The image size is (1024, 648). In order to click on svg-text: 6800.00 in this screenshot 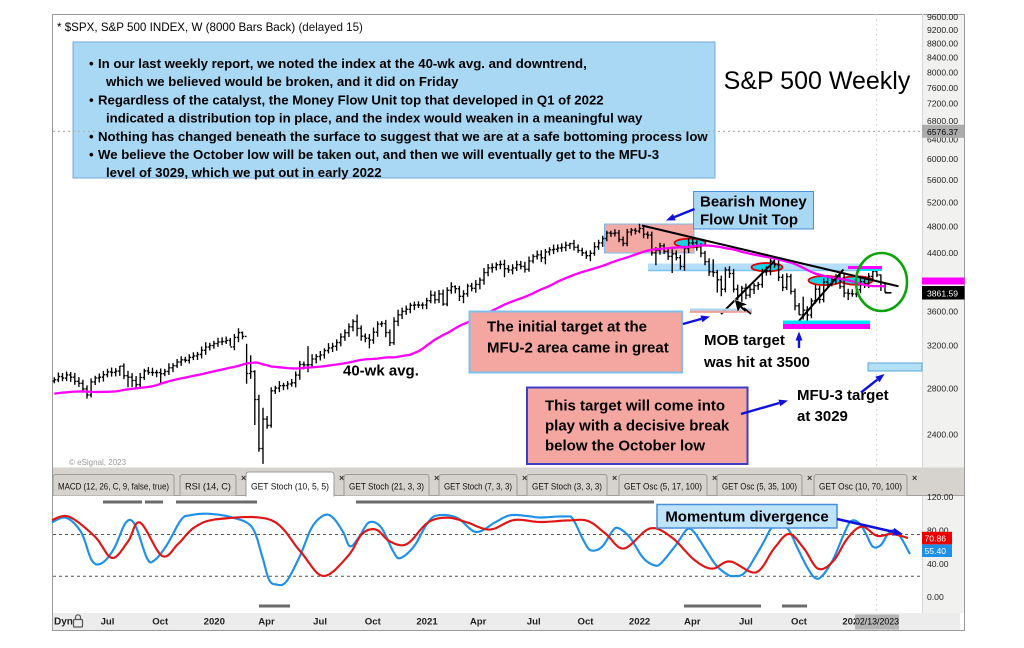, I will do `click(942, 121)`.